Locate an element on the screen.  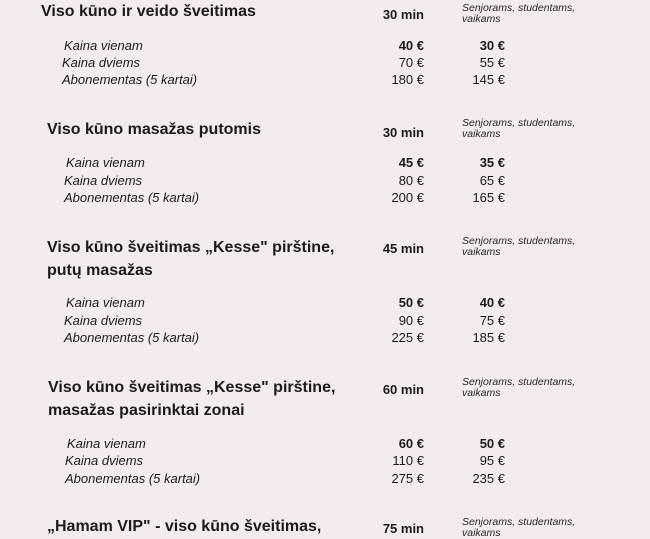
service-duration: 45 min is located at coordinates (403, 248).